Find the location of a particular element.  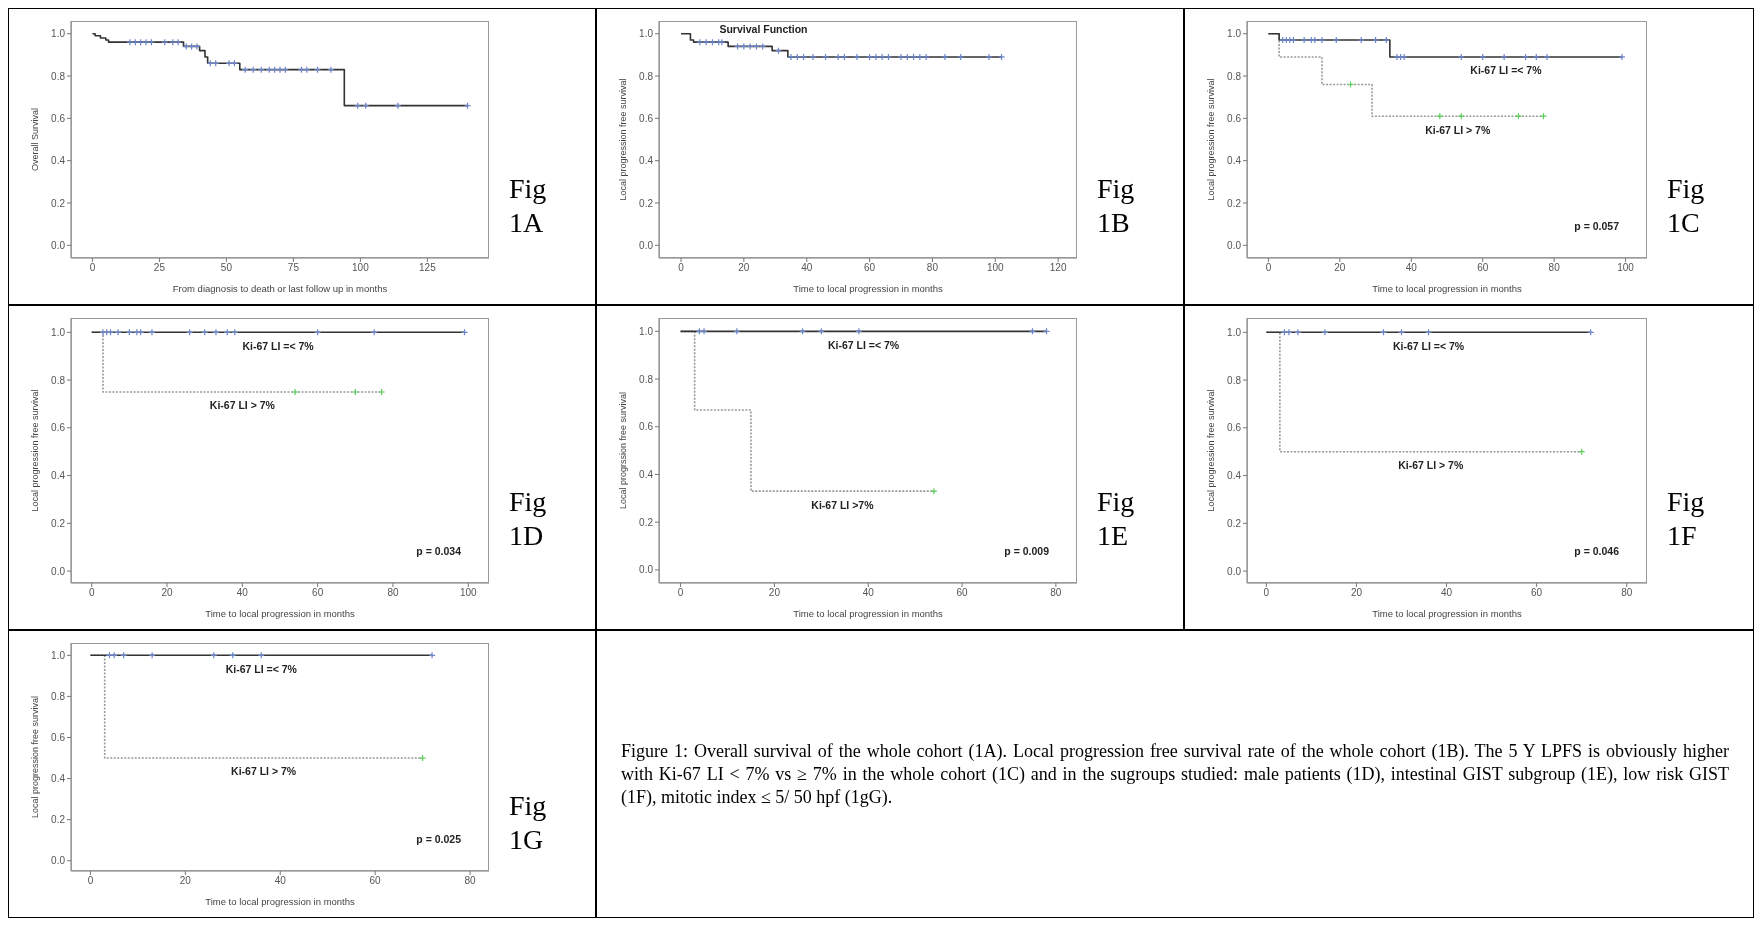

caption: Fig 1A is located at coordinates (528, 206).